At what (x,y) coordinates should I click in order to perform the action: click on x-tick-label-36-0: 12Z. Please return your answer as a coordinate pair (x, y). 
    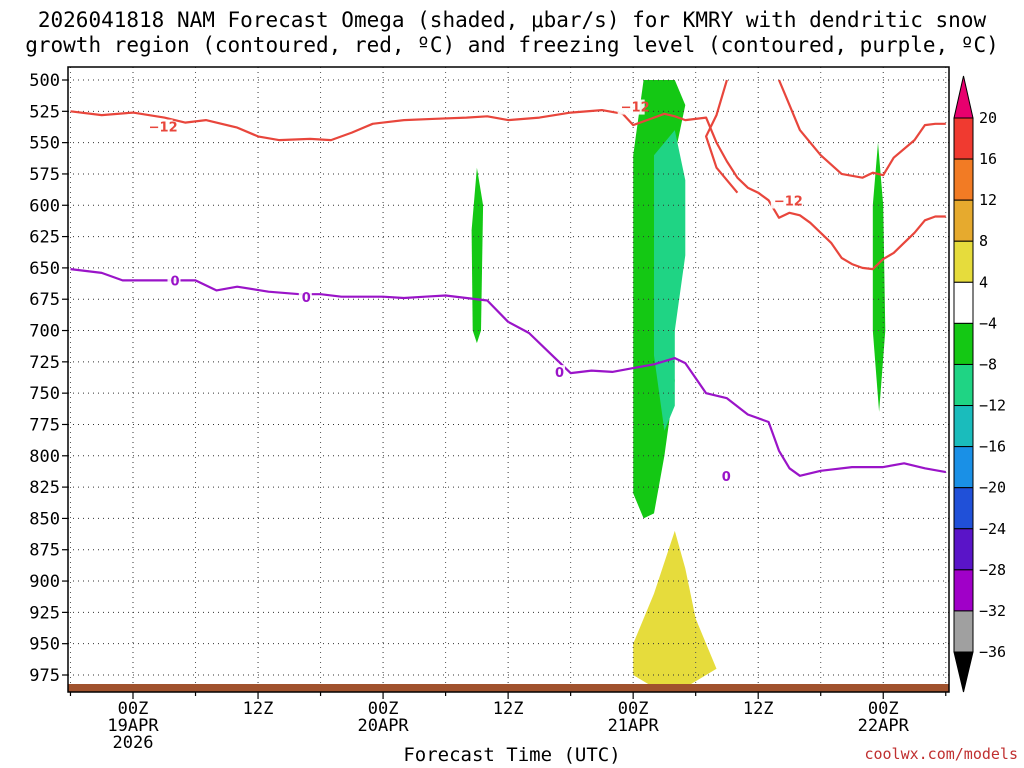
    Looking at the image, I should click on (508, 709).